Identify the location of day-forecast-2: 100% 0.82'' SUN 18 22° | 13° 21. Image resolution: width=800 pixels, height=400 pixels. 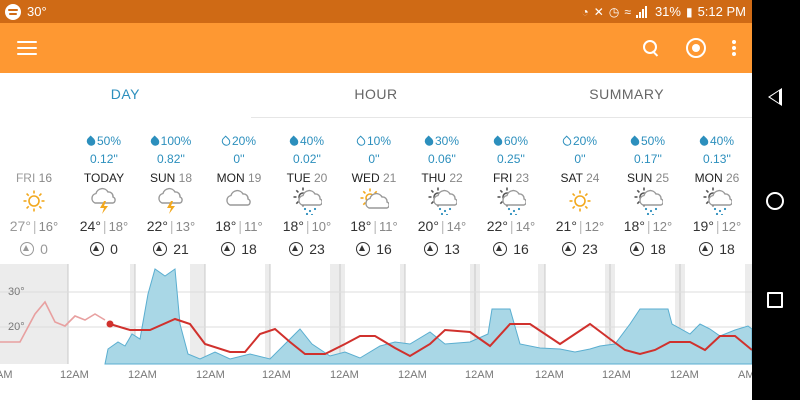
(171, 189).